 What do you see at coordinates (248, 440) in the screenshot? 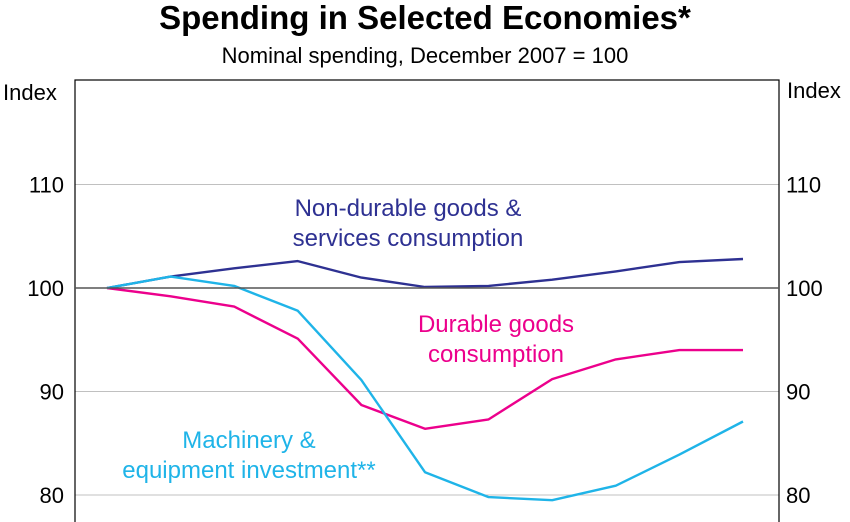
I see `series-label-machinery-line1: Machinery &` at bounding box center [248, 440].